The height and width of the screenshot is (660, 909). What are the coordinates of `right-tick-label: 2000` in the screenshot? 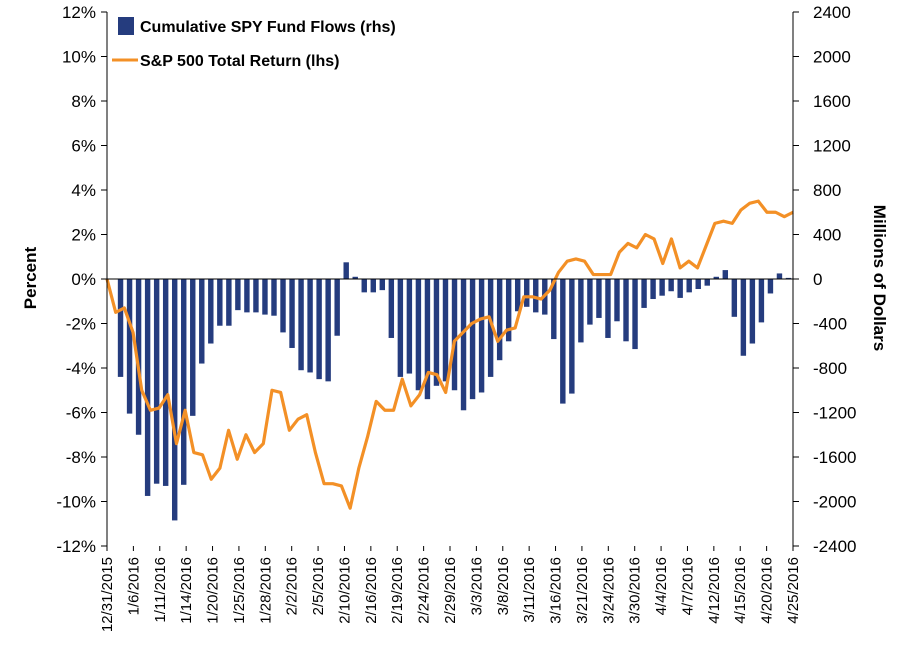 It's located at (832, 57).